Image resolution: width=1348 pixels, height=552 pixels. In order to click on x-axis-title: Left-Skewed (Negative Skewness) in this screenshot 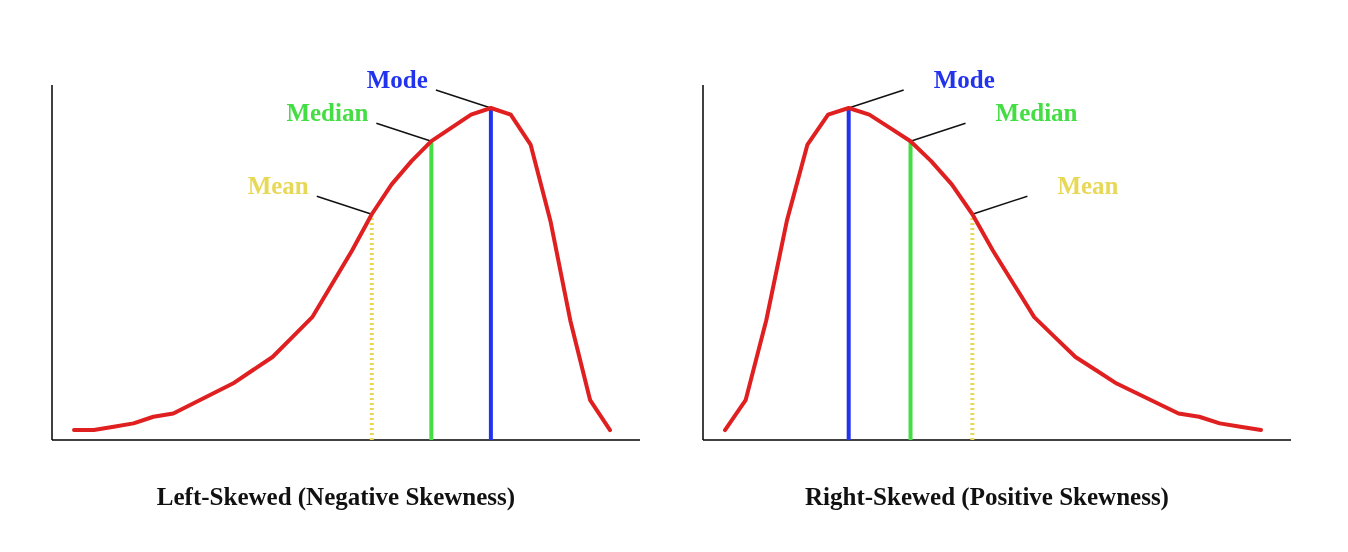, I will do `click(336, 497)`.